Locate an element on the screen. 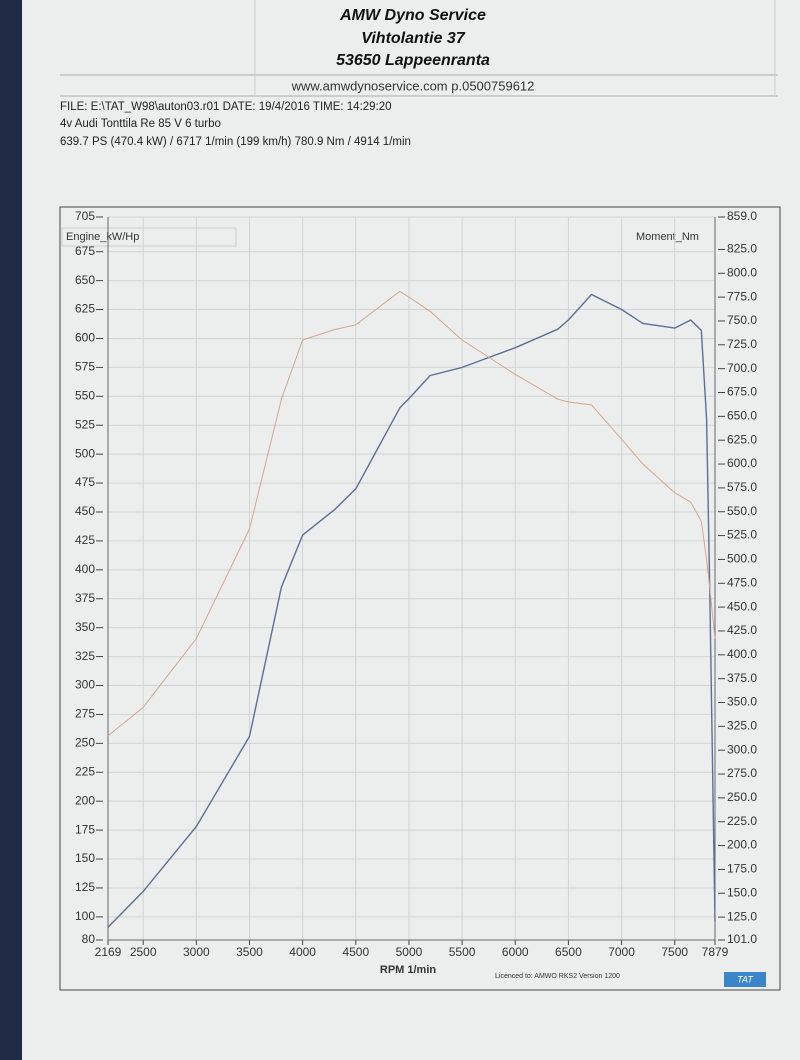 The height and width of the screenshot is (1060, 800). y-tick-label: 225 is located at coordinates (85, 771).